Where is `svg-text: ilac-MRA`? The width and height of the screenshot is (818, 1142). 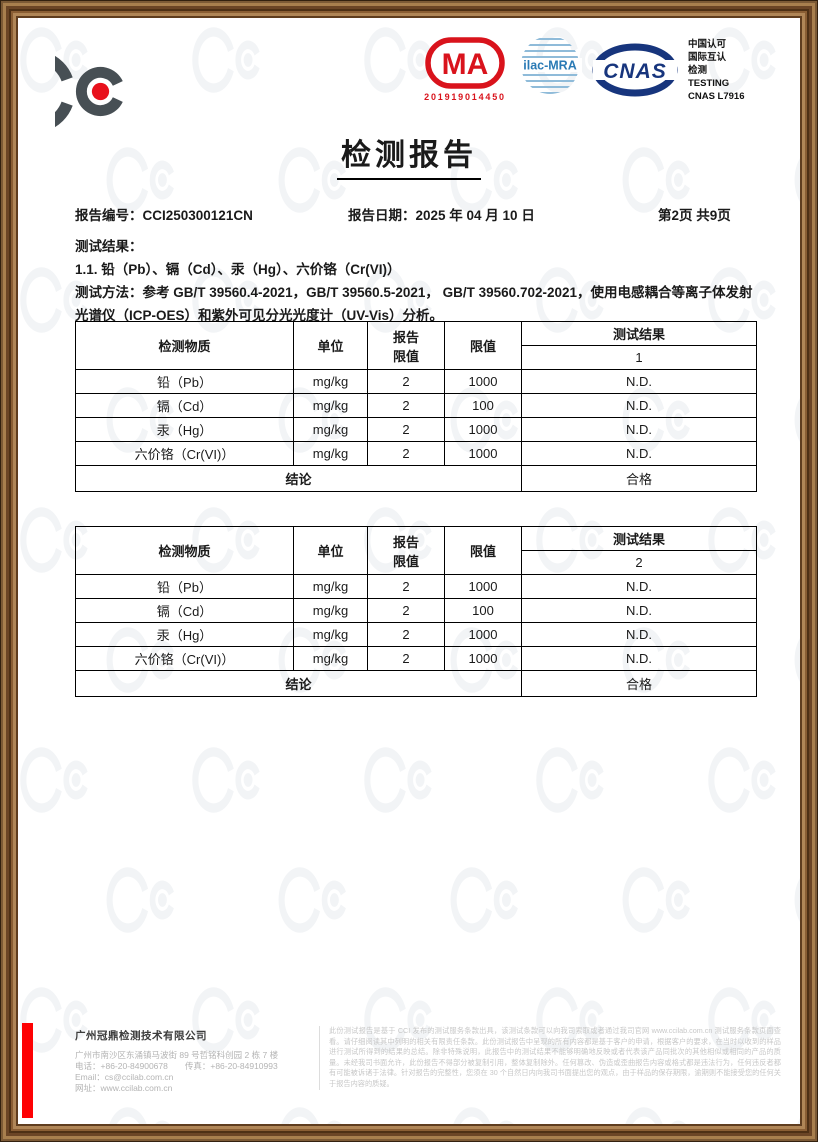
svg-text: ilac-MRA is located at coordinates (549, 66).